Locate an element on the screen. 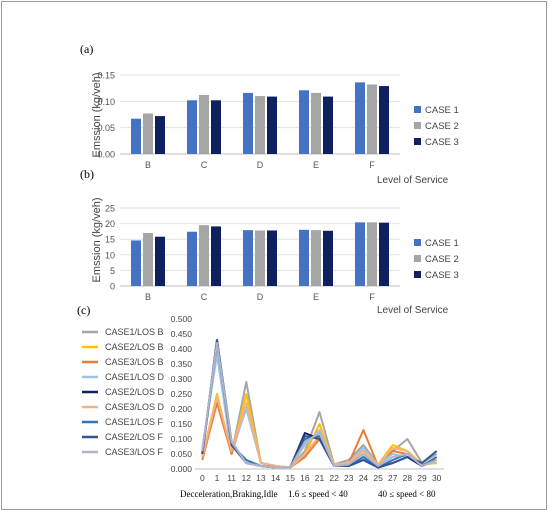  panel-c-legend-label: CASE3/LOS B is located at coordinates (134, 362).